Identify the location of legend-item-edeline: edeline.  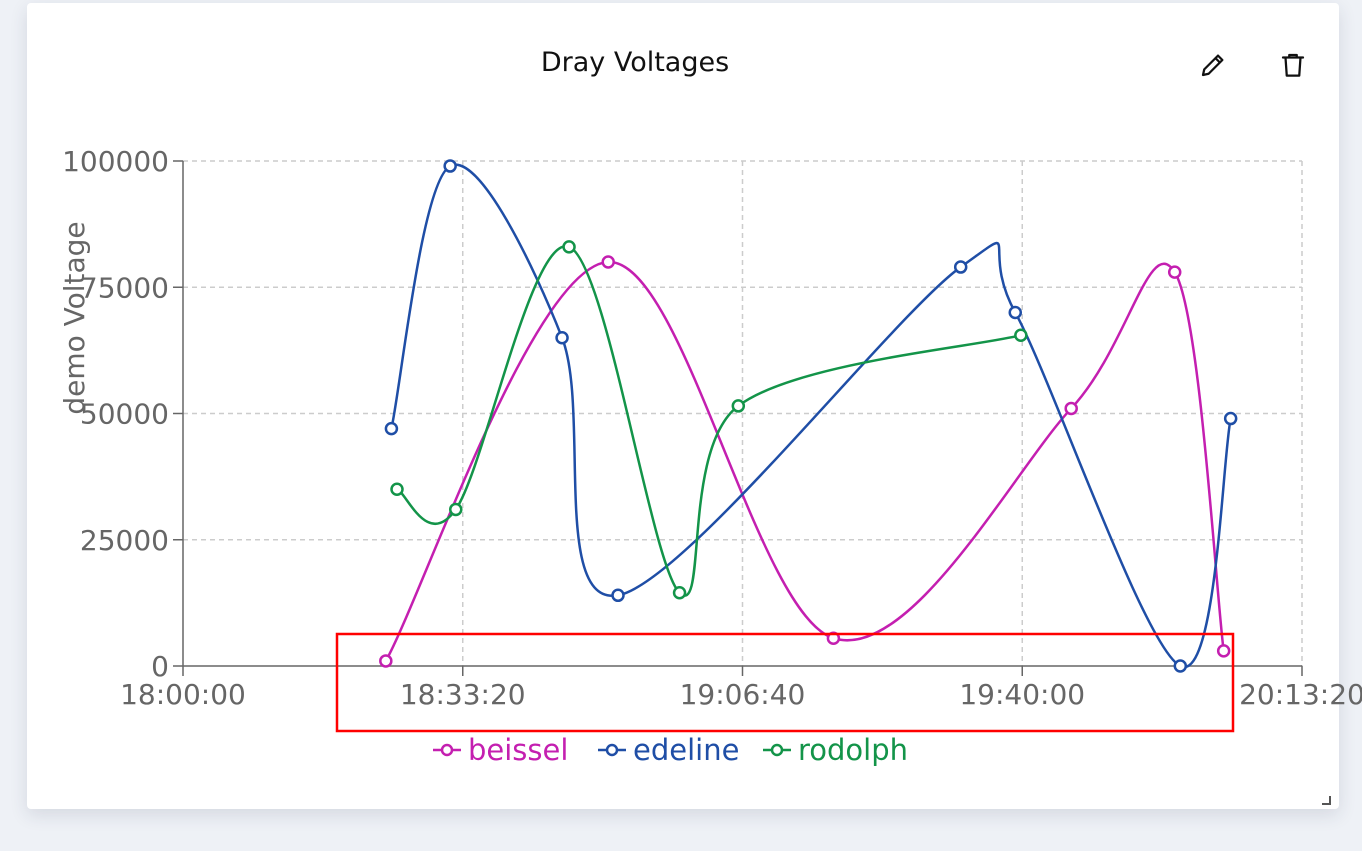
(668, 750).